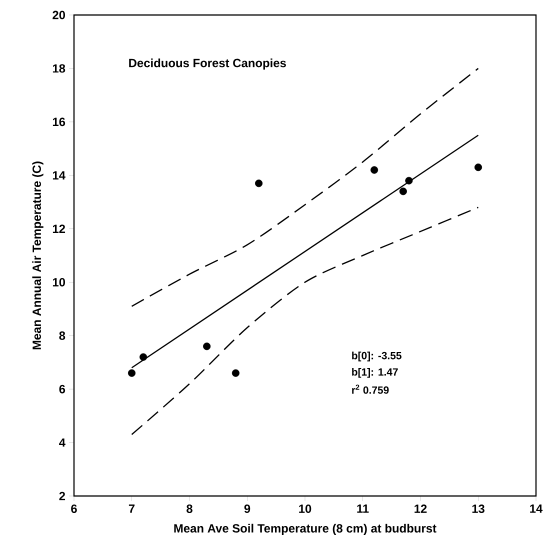 The image size is (559, 542). What do you see at coordinates (59, 175) in the screenshot?
I see `y-tick-label: 14` at bounding box center [59, 175].